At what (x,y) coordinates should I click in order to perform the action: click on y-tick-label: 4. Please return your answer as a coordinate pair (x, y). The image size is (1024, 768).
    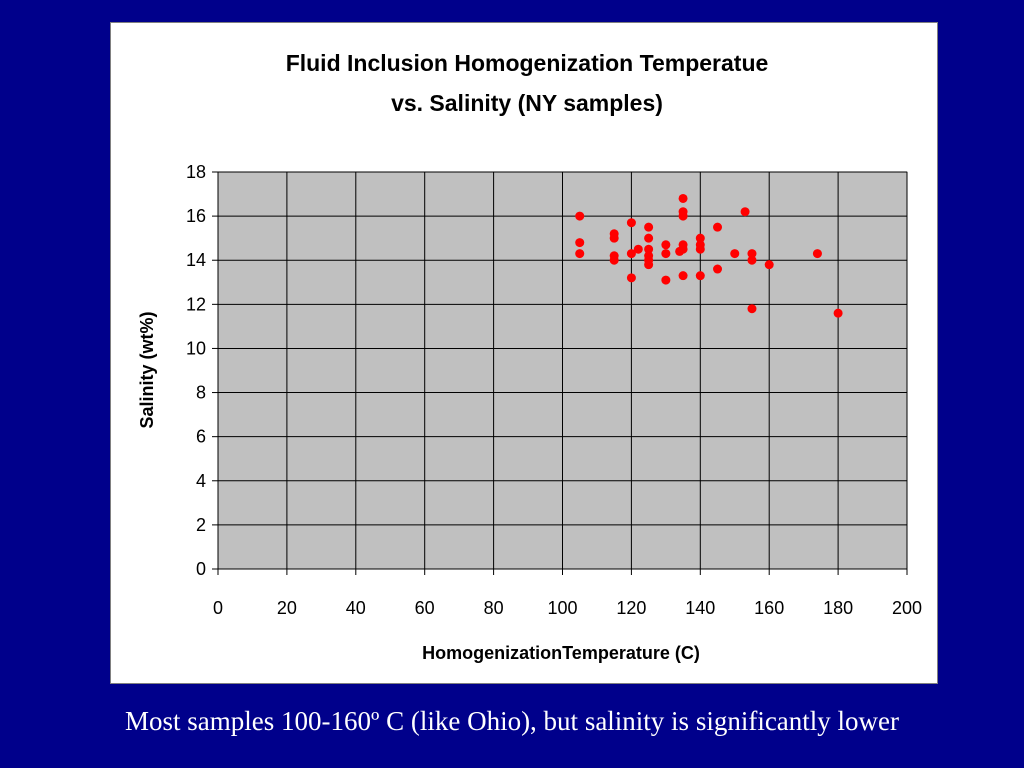
    Looking at the image, I should click on (201, 481).